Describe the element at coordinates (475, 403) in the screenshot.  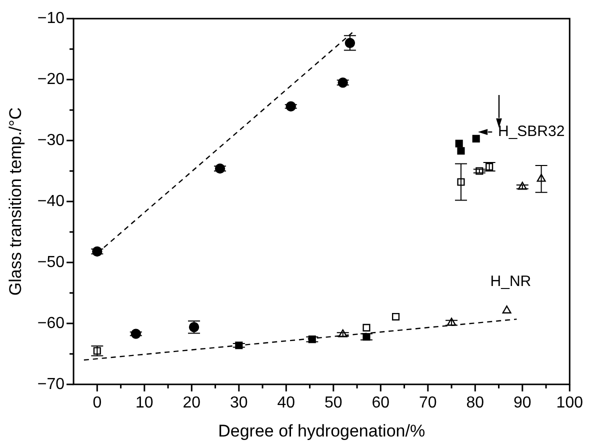
I see `x-tick-label: 80` at that location.